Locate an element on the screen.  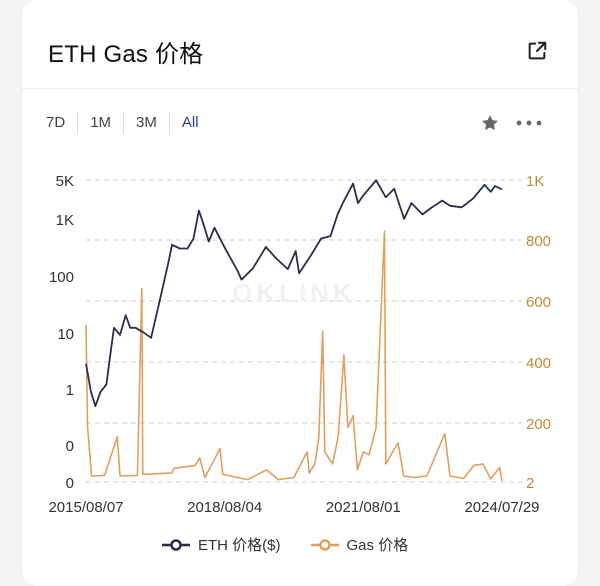
legend-item-eth: ETH 价格($) is located at coordinates (221, 544).